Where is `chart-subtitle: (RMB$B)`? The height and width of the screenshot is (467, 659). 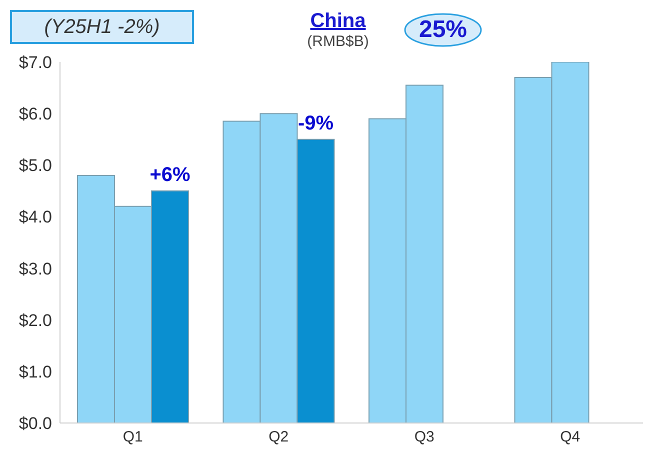 chart-subtitle: (RMB$B) is located at coordinates (338, 41).